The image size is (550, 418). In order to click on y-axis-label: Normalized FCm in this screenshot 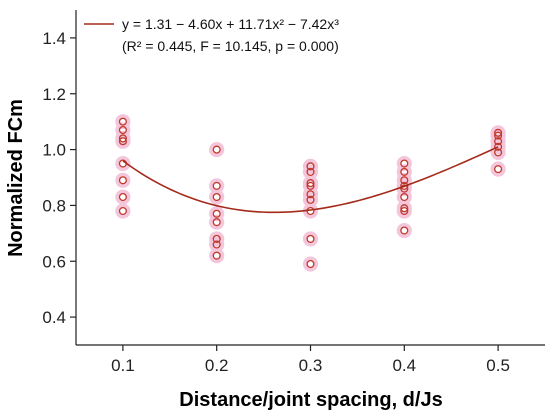, I will do `click(16, 178)`.